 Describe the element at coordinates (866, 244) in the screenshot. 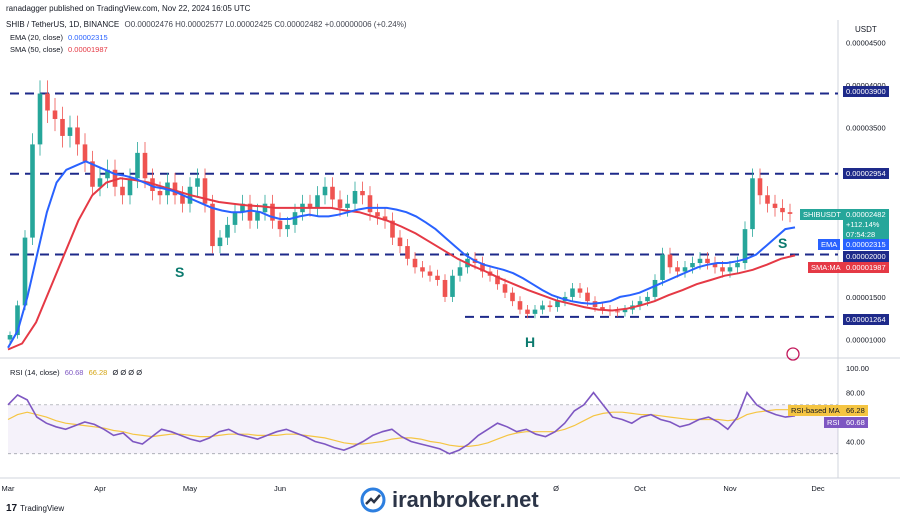

I see `ema-price-badge: 0.00002315` at that location.